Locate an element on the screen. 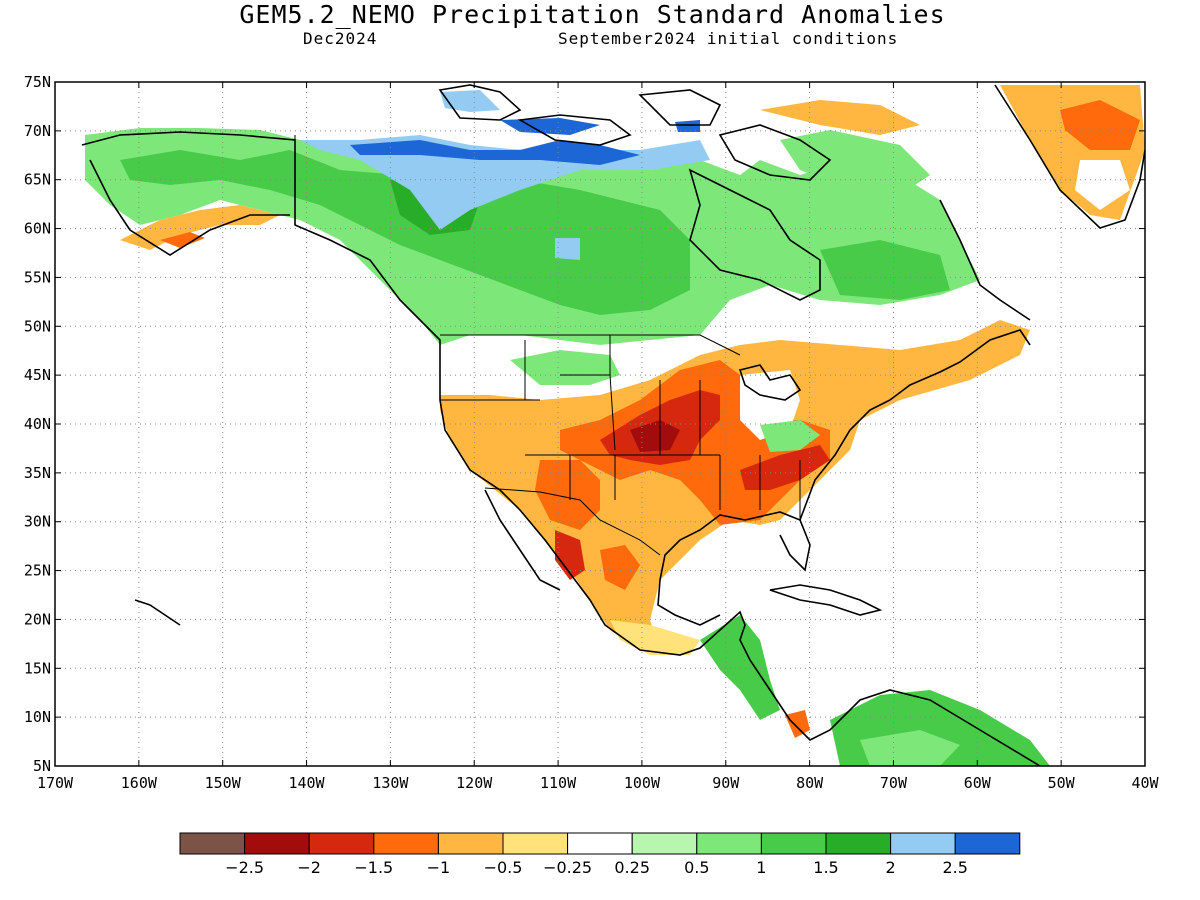 This screenshot has width=1200, height=900. colorbar-labels: −2.5 −2 −1.5 −1 −0.5 −0.25 0.25 0.5 1 1.5 2 2.5 is located at coordinates (596, 867).